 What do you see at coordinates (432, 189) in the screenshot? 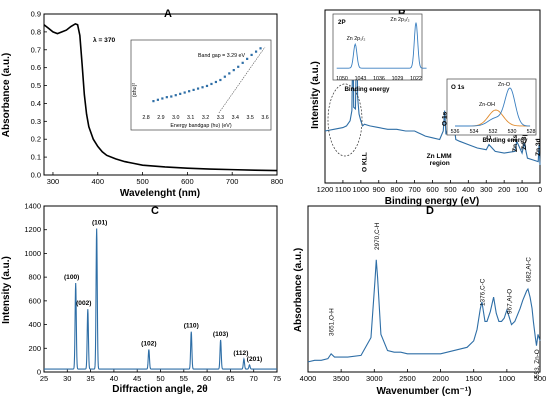
I see `panel-b-x-tick-label: 600` at bounding box center [432, 189].